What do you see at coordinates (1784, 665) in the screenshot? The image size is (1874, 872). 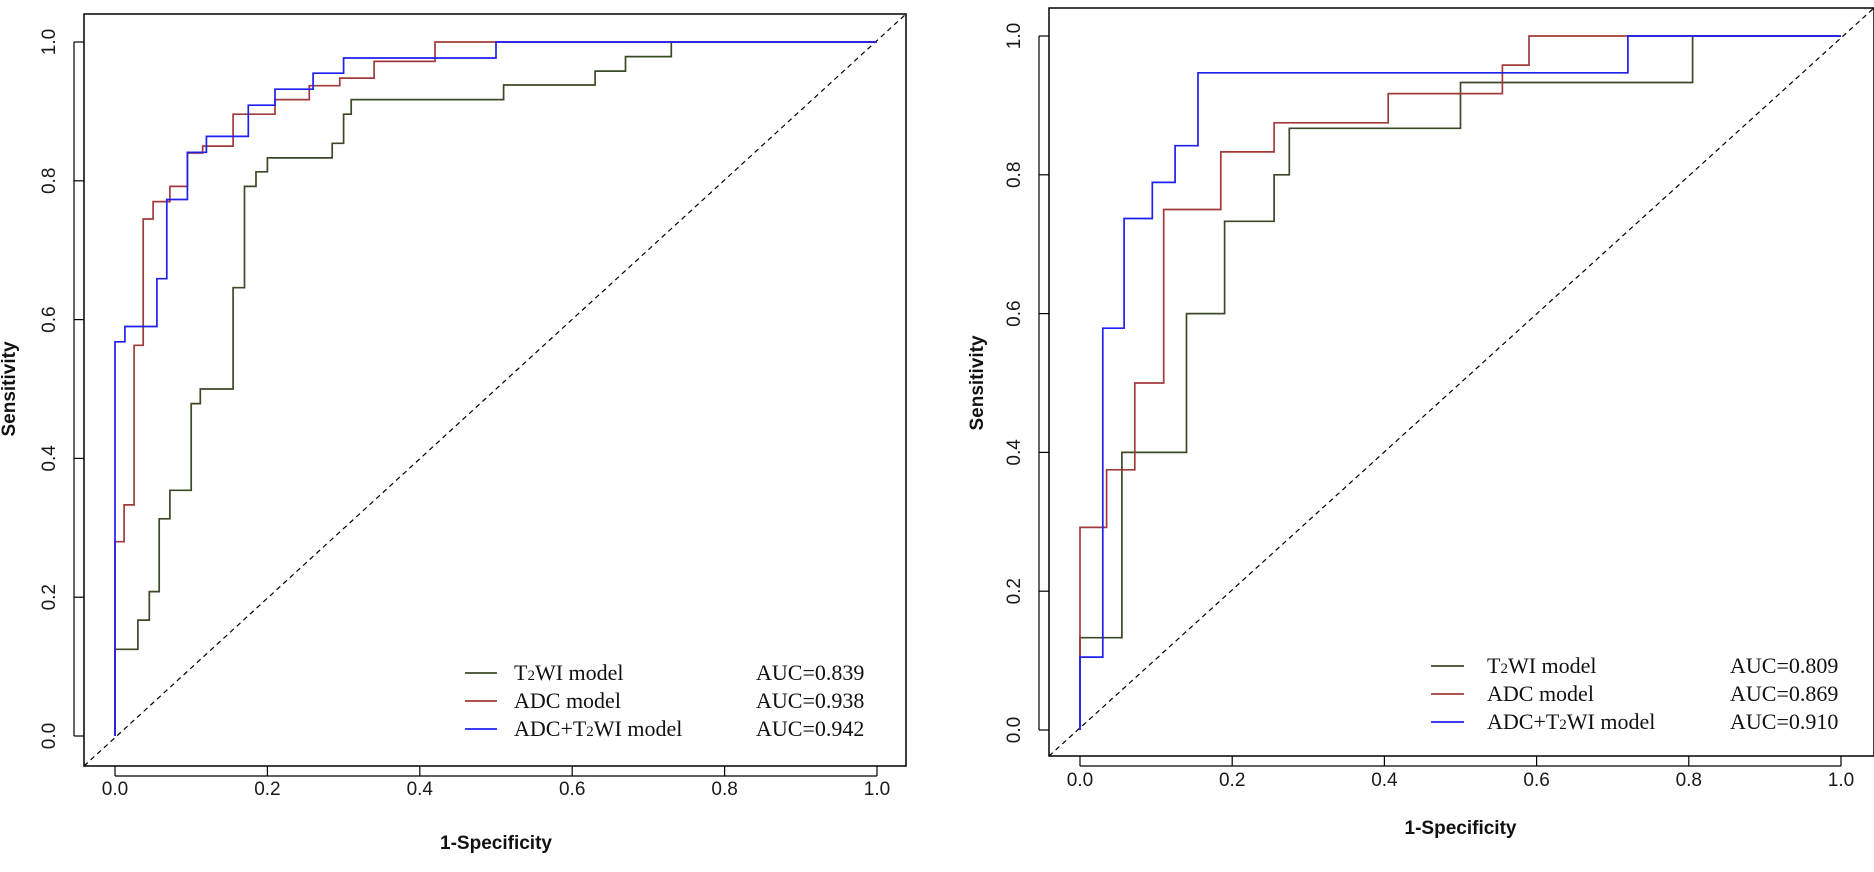 I see `legend-auc: AUC=0.809` at bounding box center [1784, 665].